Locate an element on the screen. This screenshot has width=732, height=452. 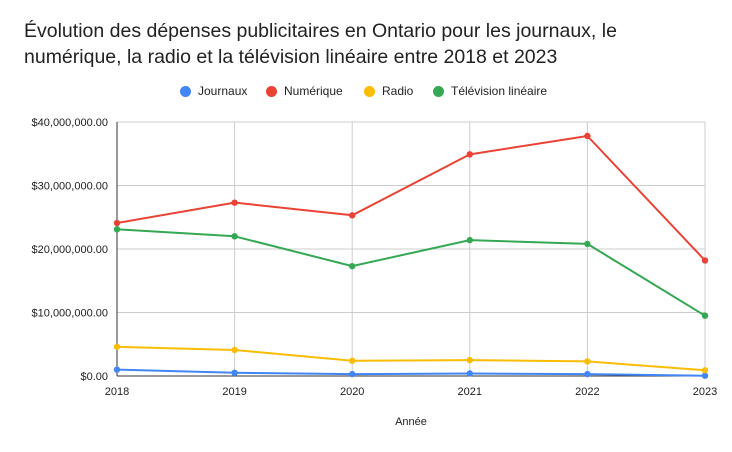
y-tick-label: $20,000,000.00 is located at coordinates (70, 250).